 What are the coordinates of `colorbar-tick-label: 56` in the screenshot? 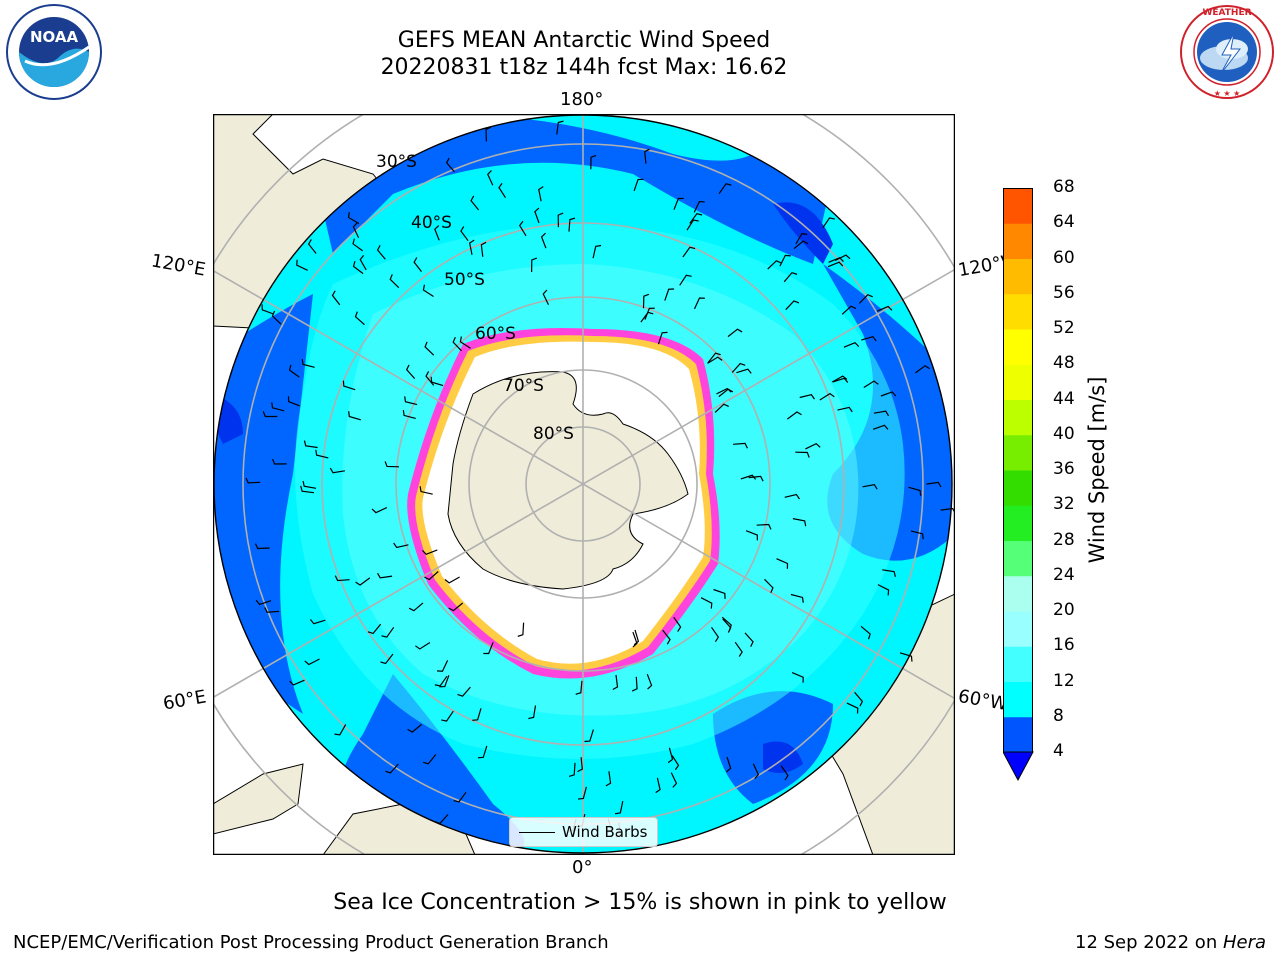 It's located at (1064, 292).